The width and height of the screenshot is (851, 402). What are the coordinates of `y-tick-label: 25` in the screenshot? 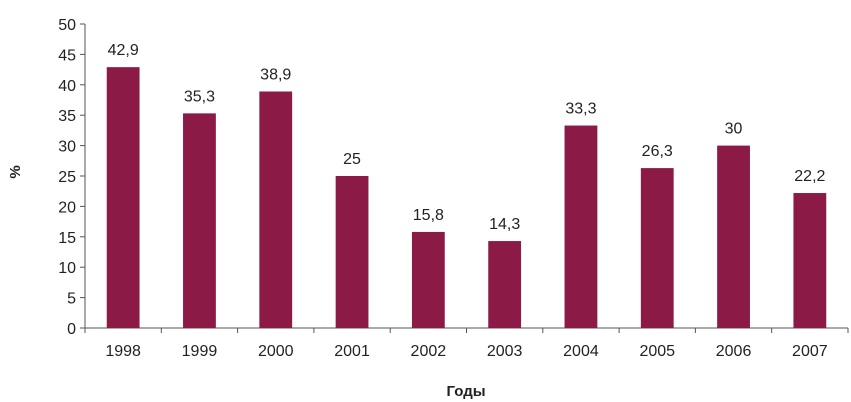 It's located at (67, 177).